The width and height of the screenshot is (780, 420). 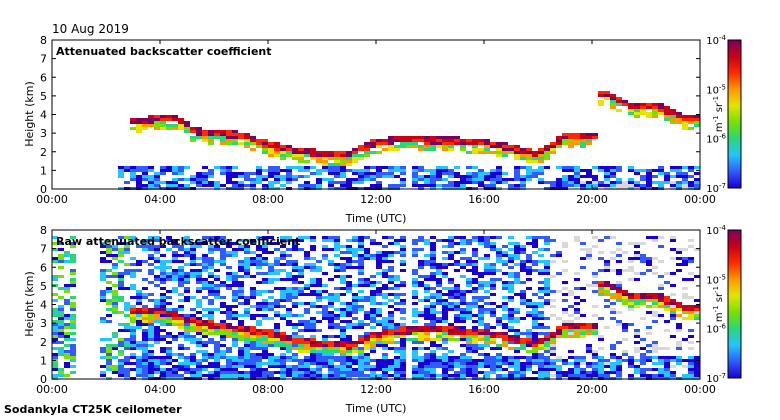 What do you see at coordinates (376, 389) in the screenshot?
I see `x-tick-label: 12:00` at bounding box center [376, 389].